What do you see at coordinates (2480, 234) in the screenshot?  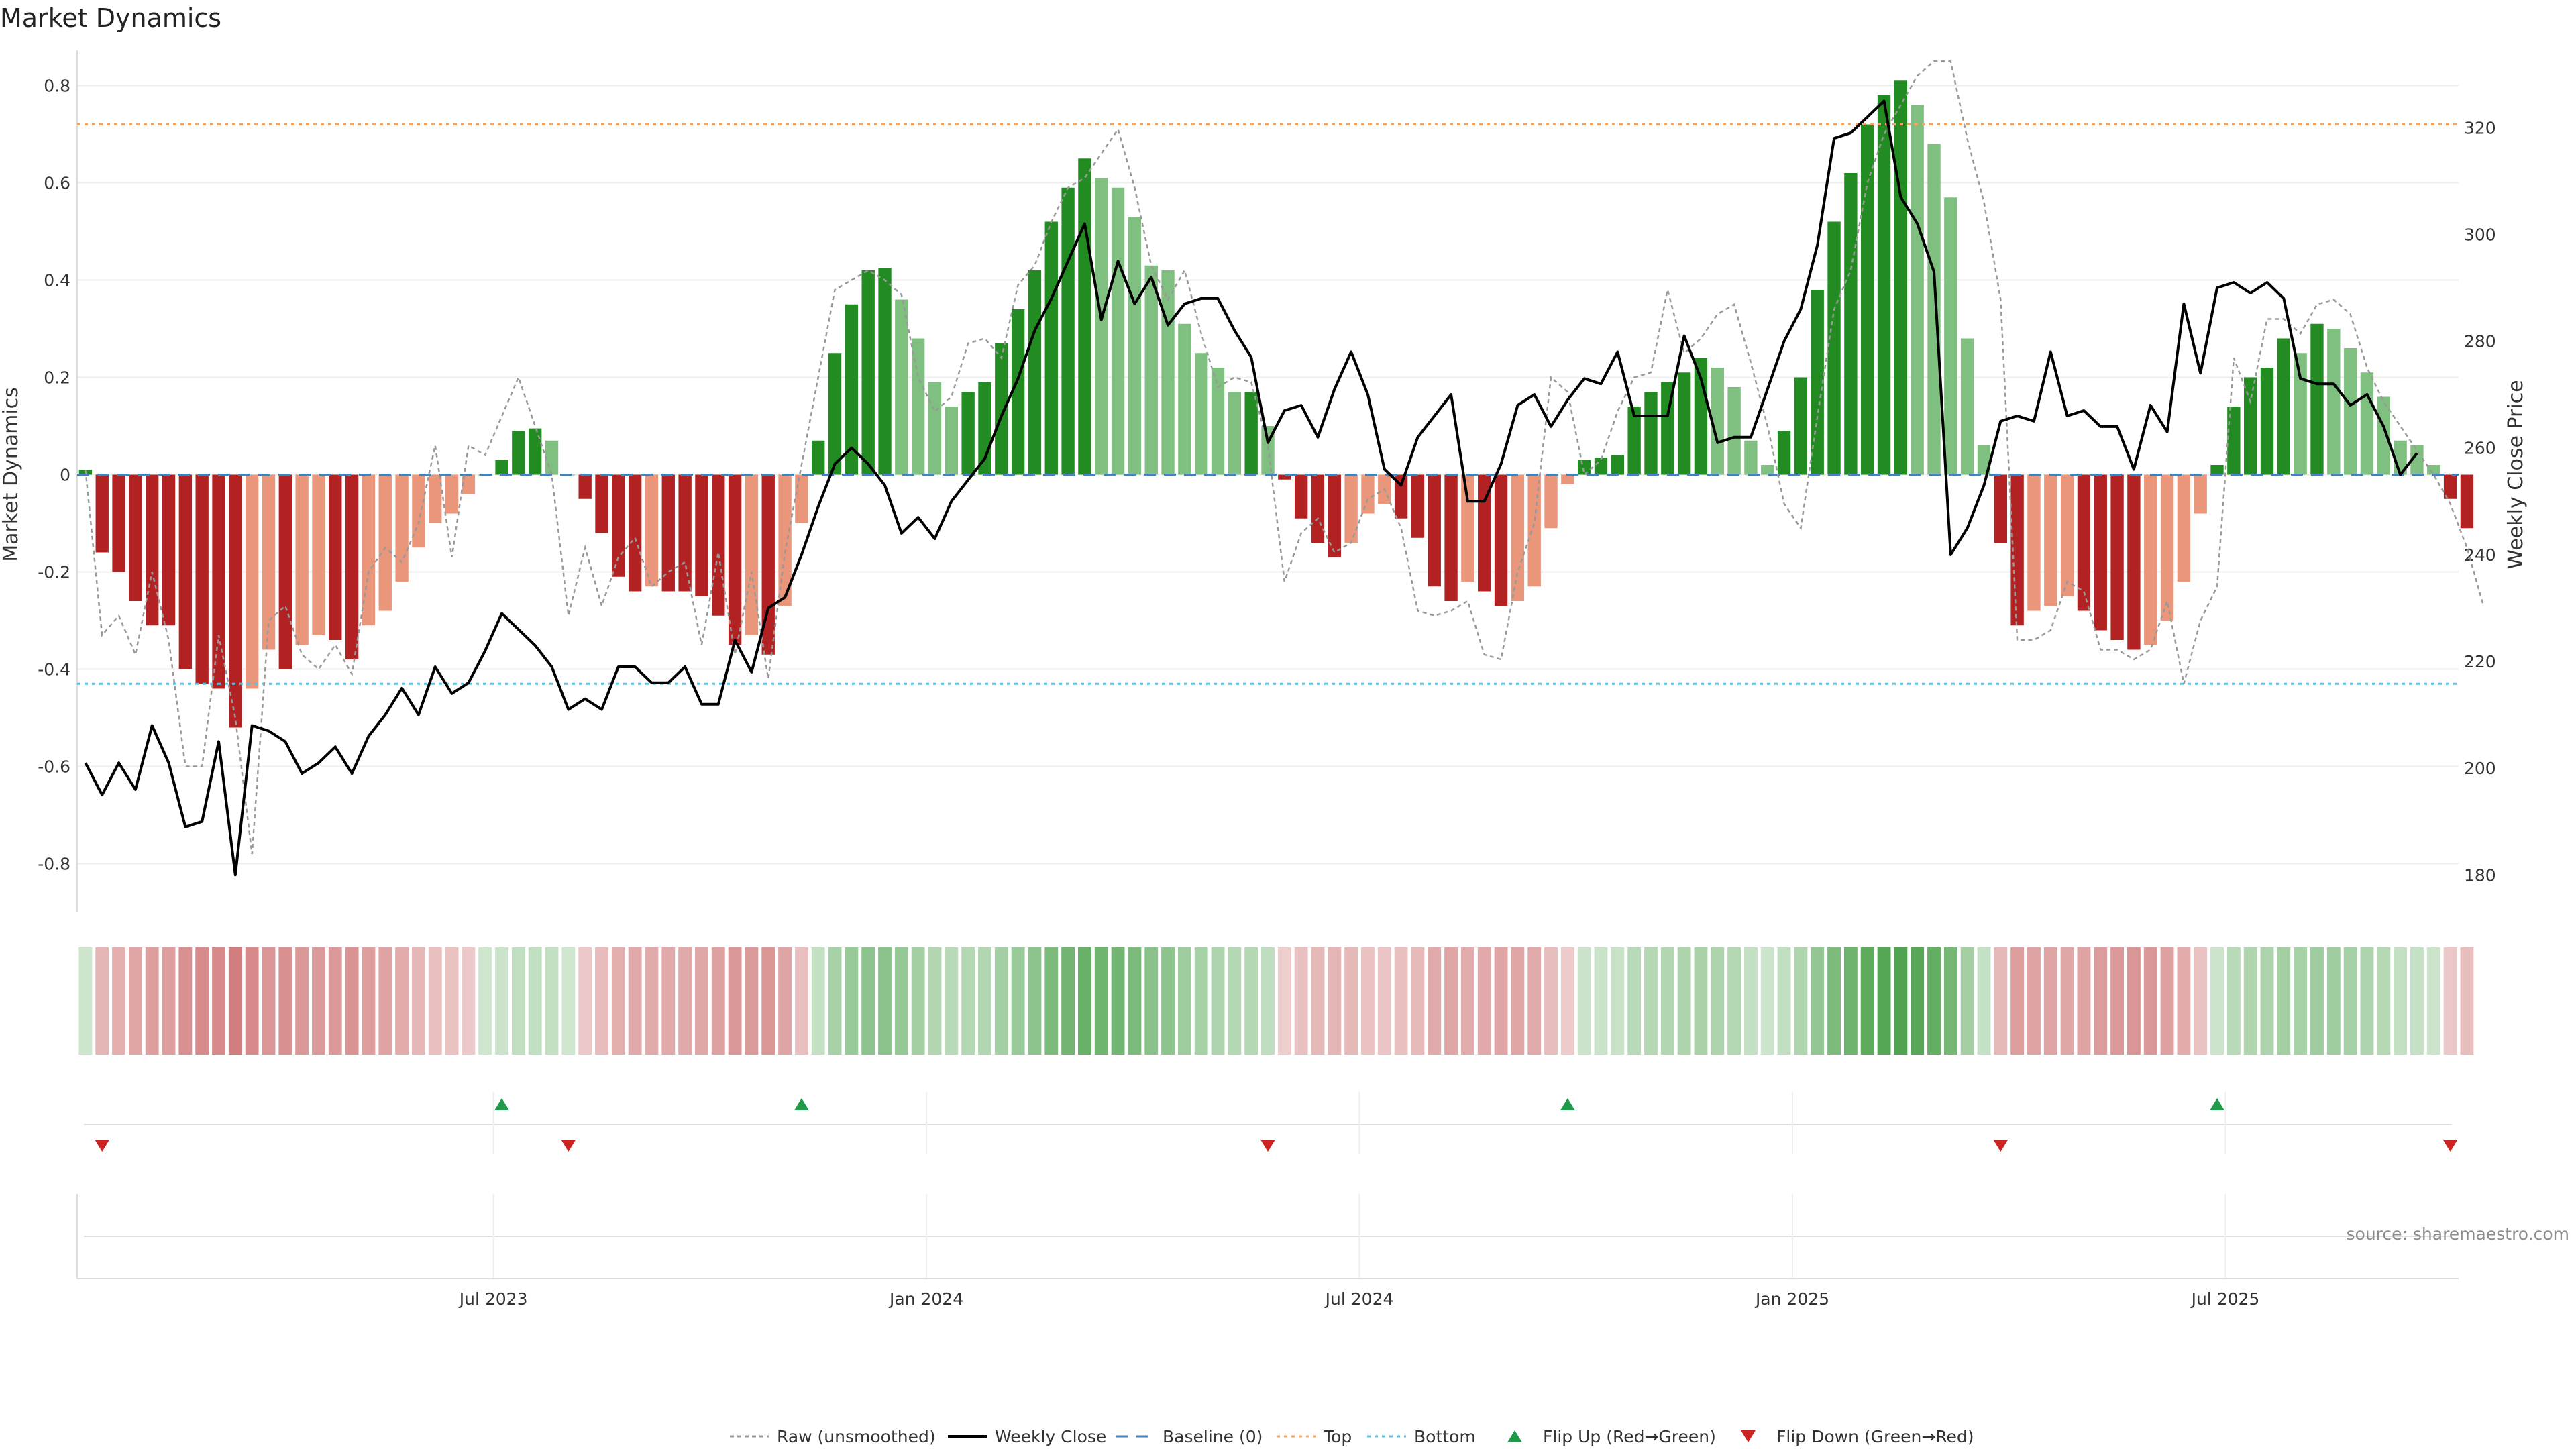 I see `right-tick-label: 300` at bounding box center [2480, 234].